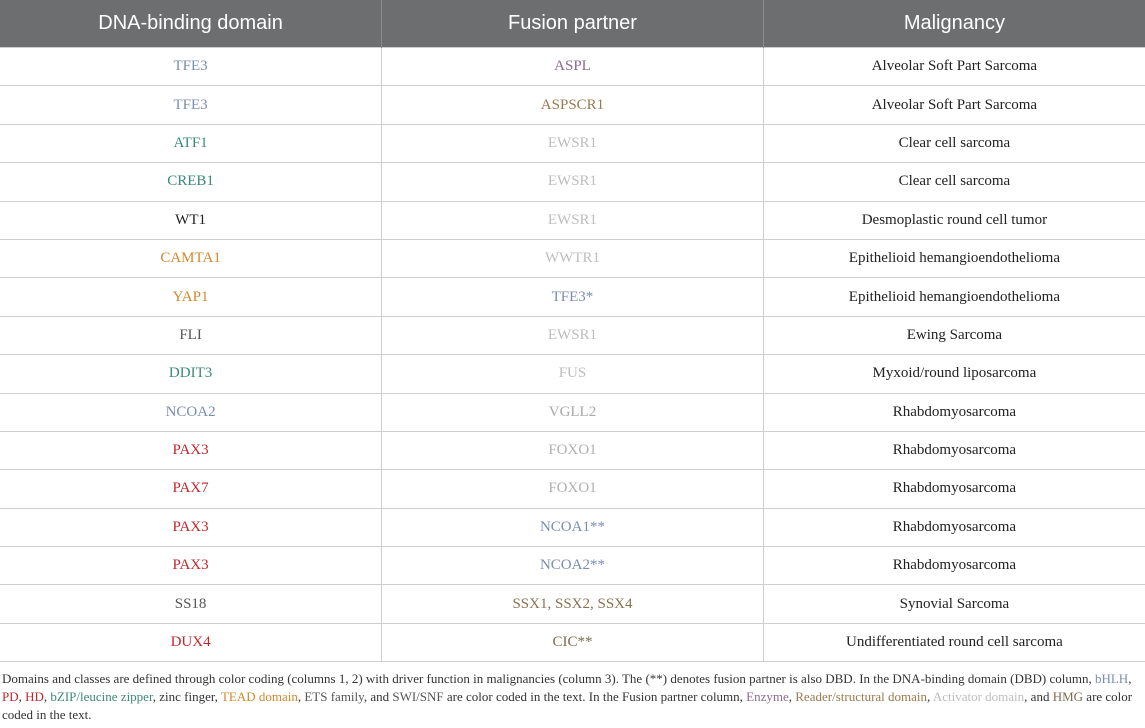 This screenshot has width=1145, height=728. Describe the element at coordinates (767, 696) in the screenshot. I see `footnote-text: Enzyme` at that location.